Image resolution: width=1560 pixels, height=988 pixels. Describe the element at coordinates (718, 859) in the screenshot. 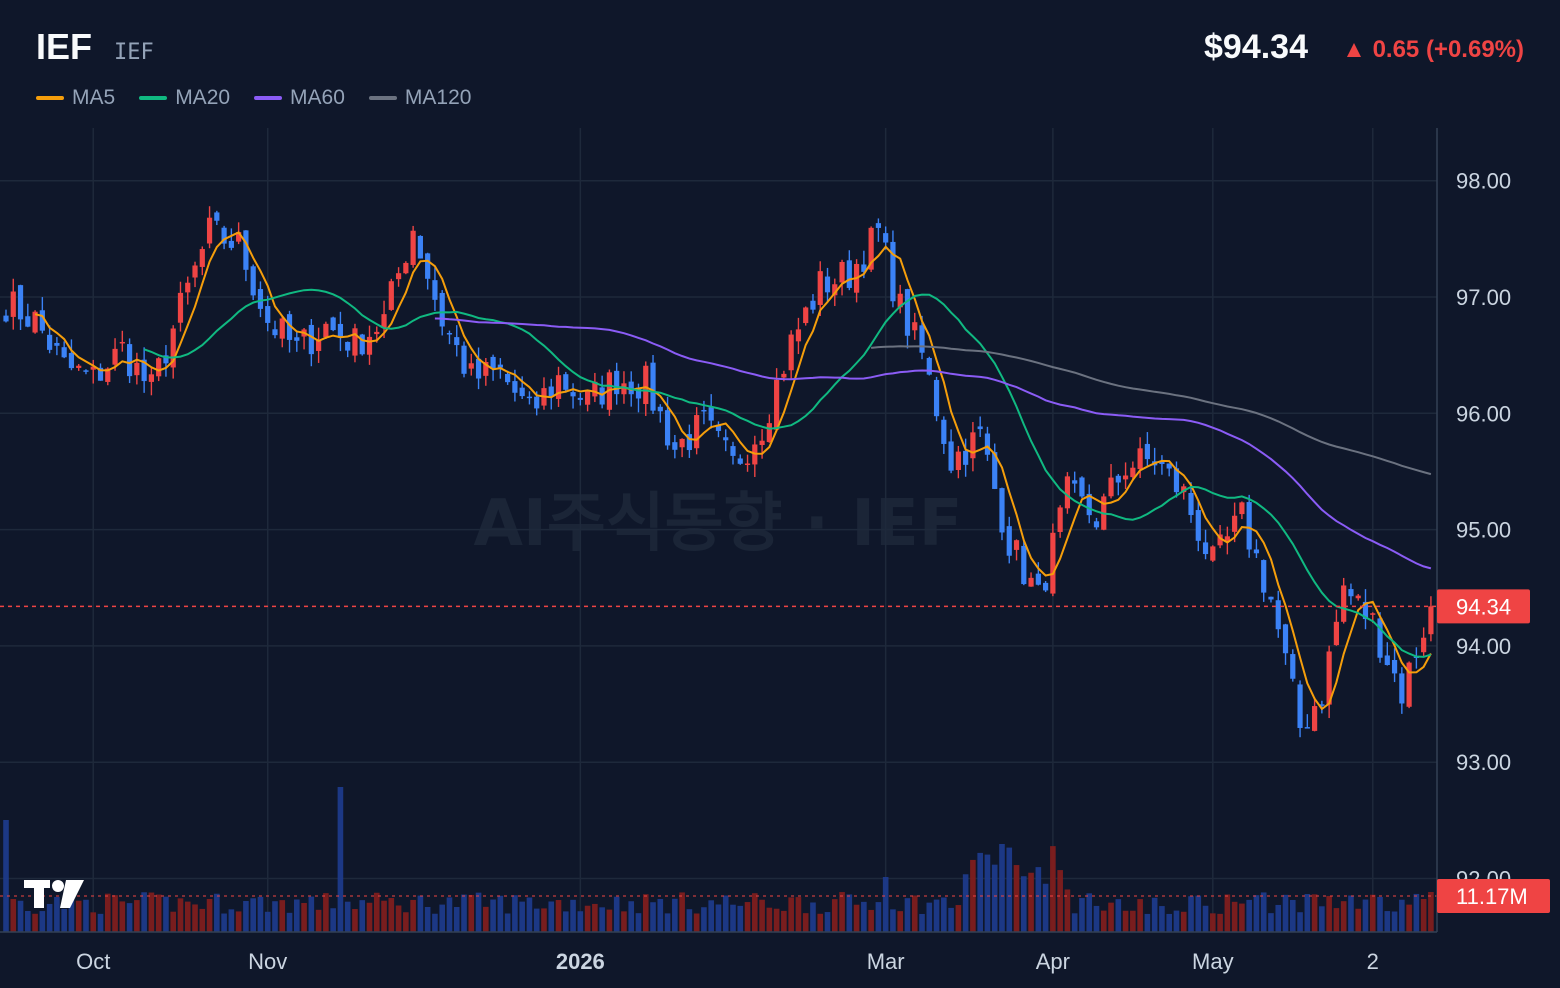

I see `volume-bars` at that location.